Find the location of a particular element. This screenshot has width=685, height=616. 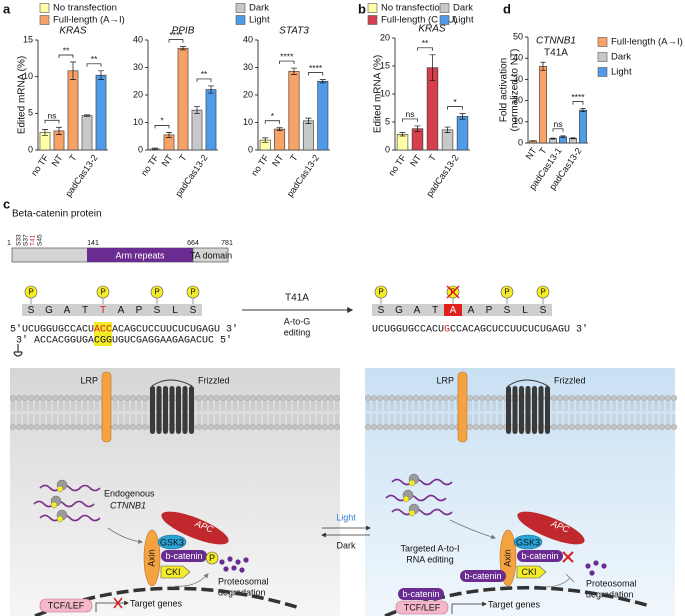

y-tick-label: 30 is located at coordinates (248, 67).